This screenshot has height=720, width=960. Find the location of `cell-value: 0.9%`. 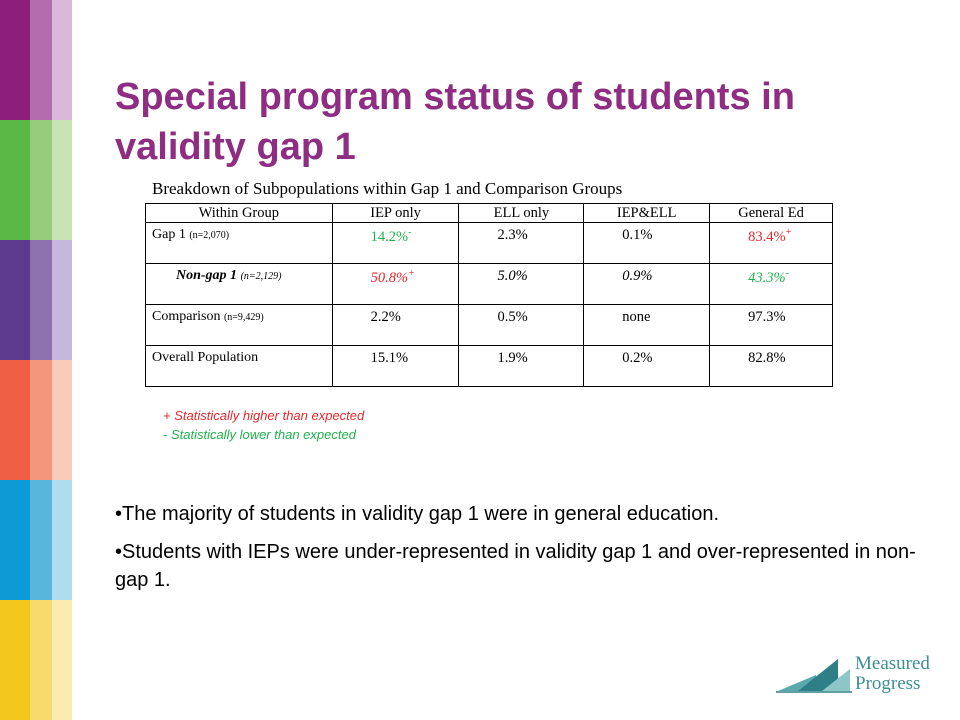

cell-value: 0.9% is located at coordinates (637, 276).